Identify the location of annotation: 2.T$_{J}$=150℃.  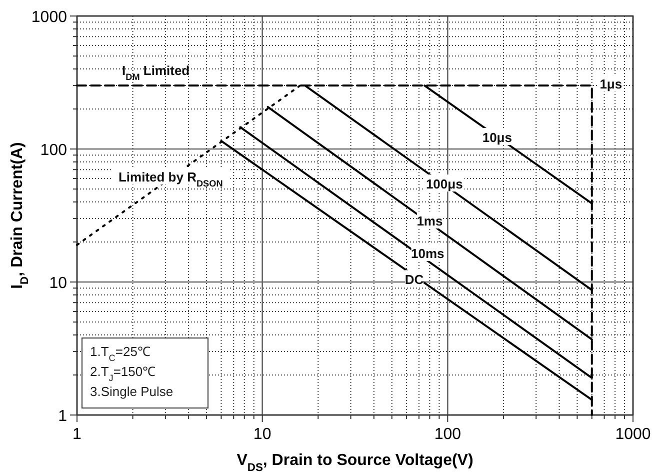
(123, 373).